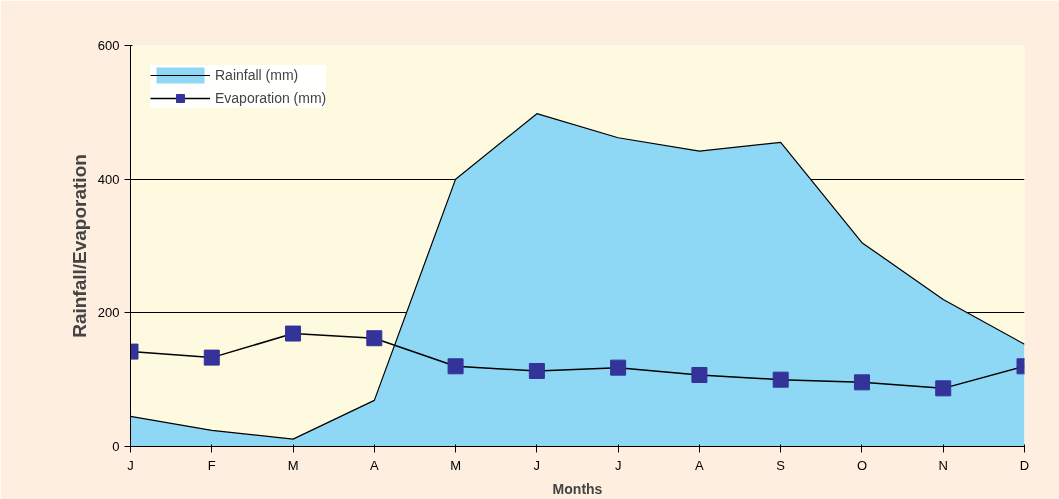 The image size is (1059, 499). Describe the element at coordinates (108, 179) in the screenshot. I see `y-tick-label: 400` at that location.